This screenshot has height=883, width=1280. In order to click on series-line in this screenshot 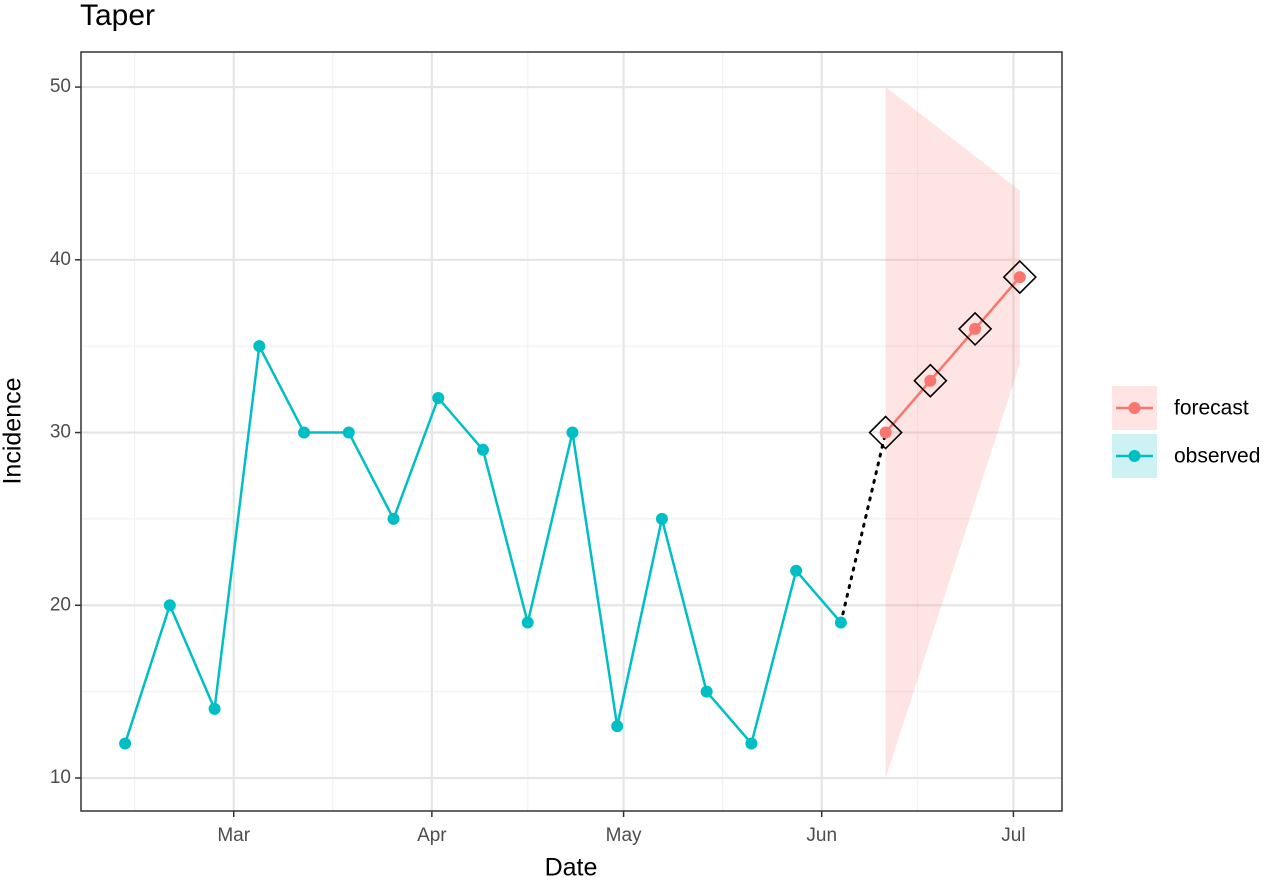, I will do `click(952, 355)`.